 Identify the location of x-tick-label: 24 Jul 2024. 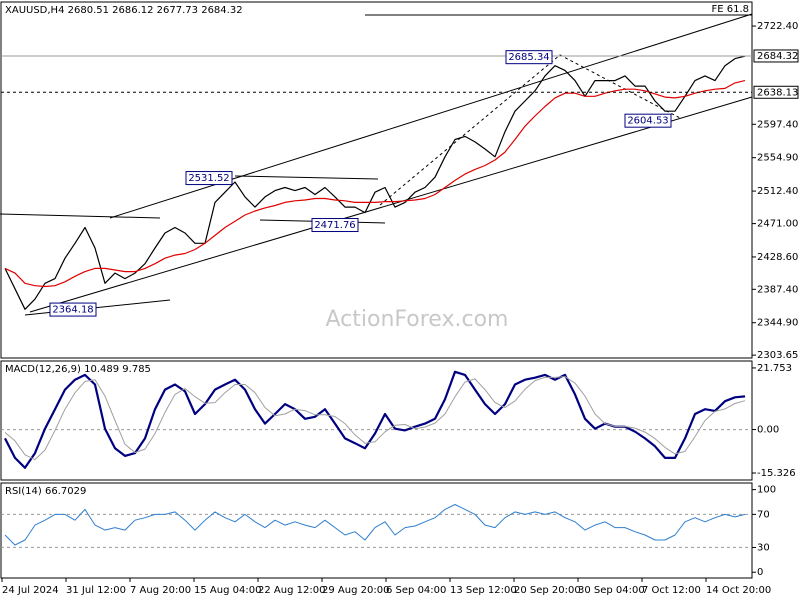
(30, 590).